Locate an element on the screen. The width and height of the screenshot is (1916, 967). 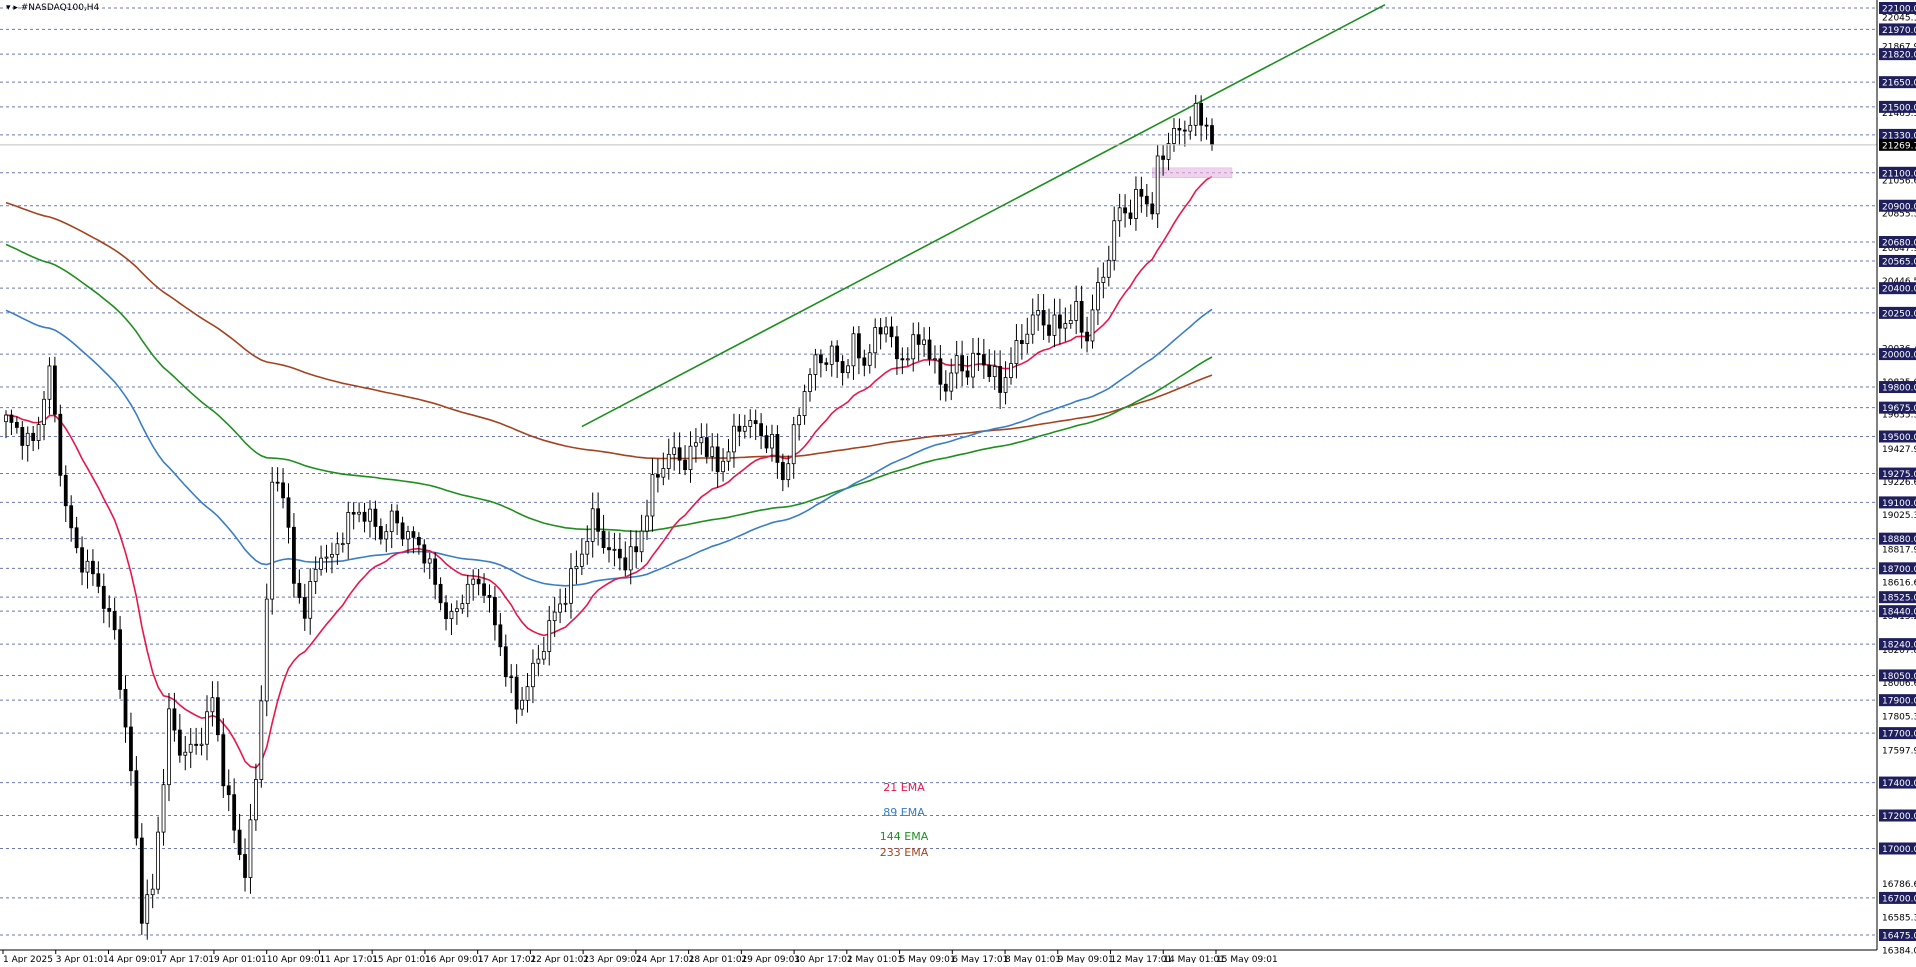
price-level-tag-label: 19275.00 is located at coordinates (1899, 475).